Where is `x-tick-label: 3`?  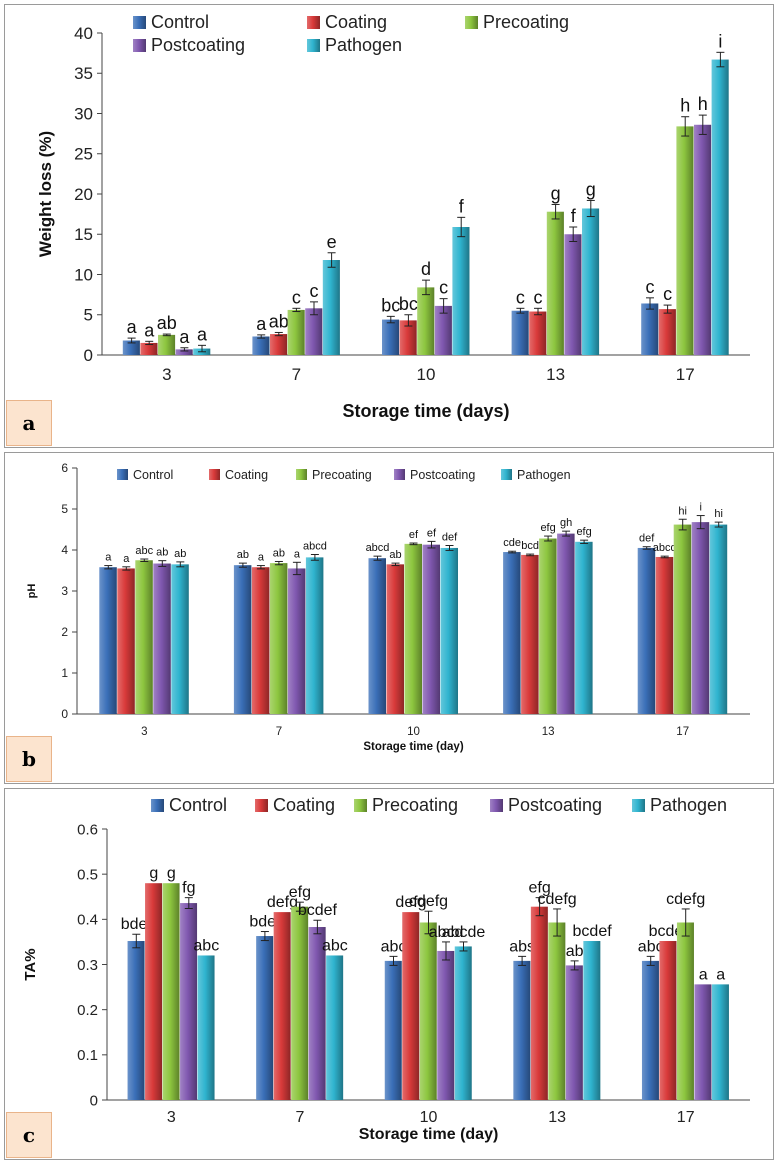 x-tick-label: 3 is located at coordinates (144, 732).